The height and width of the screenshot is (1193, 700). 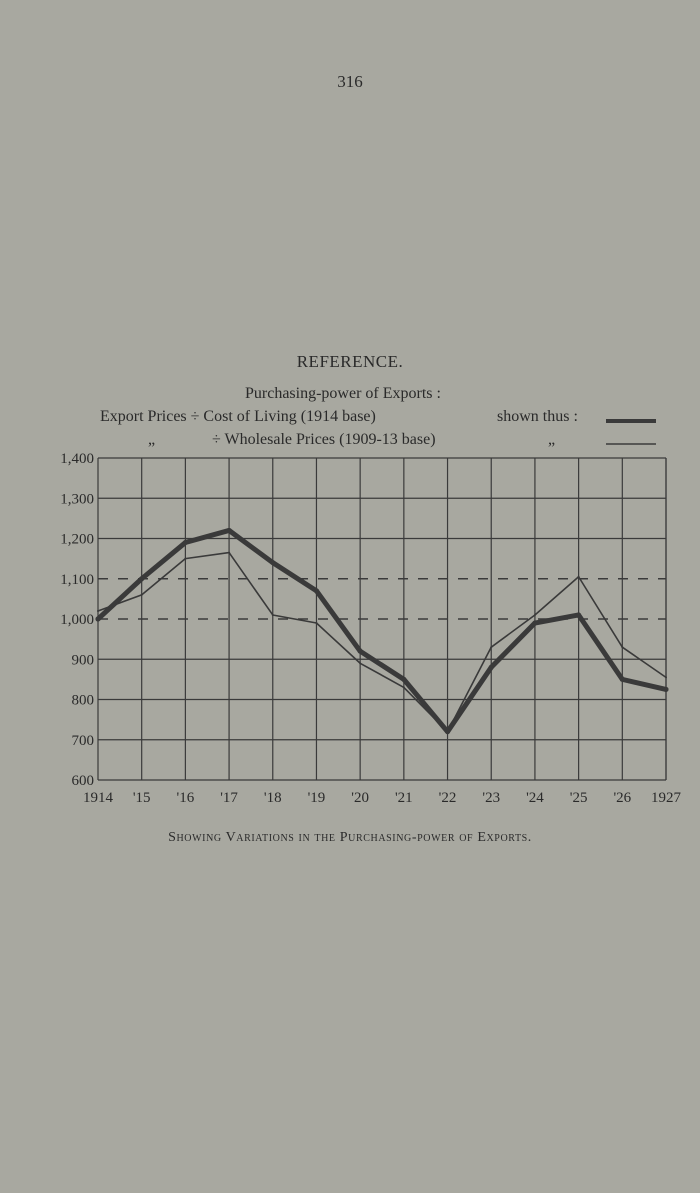 I want to click on reference-heading: REFERENCE., so click(x=350, y=361).